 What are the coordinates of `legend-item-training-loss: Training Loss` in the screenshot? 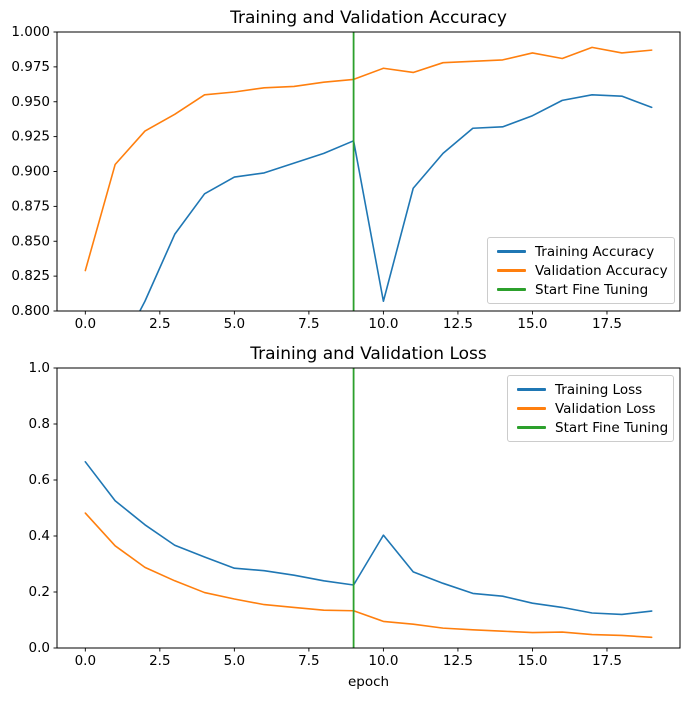 It's located at (590, 390).